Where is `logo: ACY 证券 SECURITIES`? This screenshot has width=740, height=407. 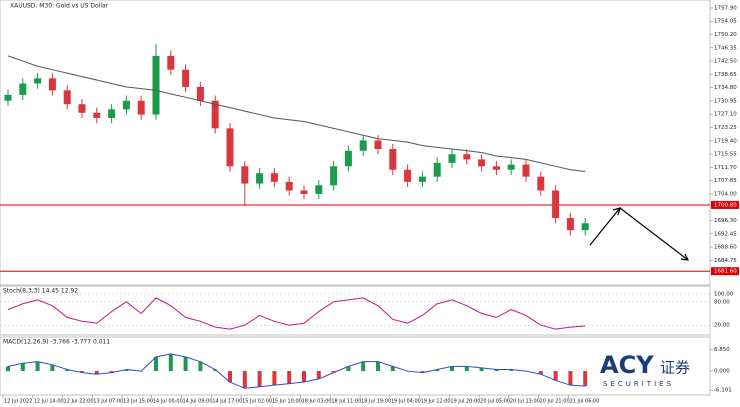 logo: ACY 证券 SECURITIES is located at coordinates (645, 369).